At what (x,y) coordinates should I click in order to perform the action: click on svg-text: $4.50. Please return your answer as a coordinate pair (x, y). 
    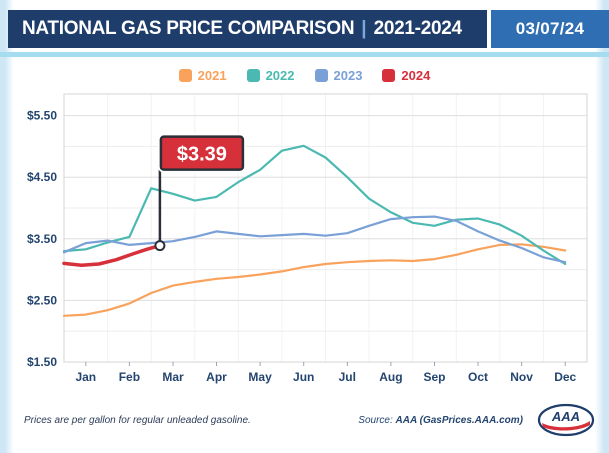
    Looking at the image, I should click on (42, 177).